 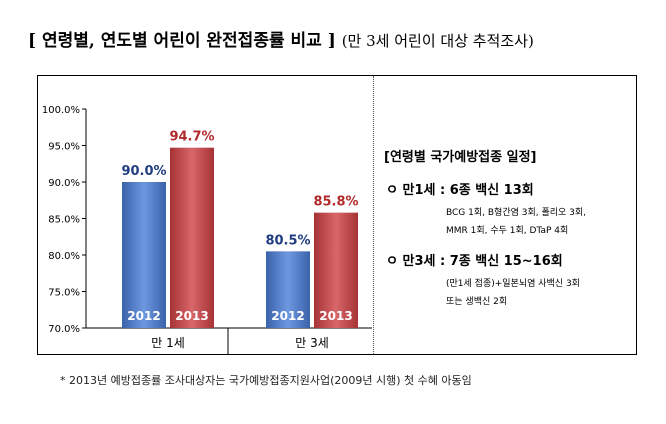 I want to click on schedule-age3-line1: (만1세 접종)+일본뇌염 사백신 3회, so click(x=513, y=284).